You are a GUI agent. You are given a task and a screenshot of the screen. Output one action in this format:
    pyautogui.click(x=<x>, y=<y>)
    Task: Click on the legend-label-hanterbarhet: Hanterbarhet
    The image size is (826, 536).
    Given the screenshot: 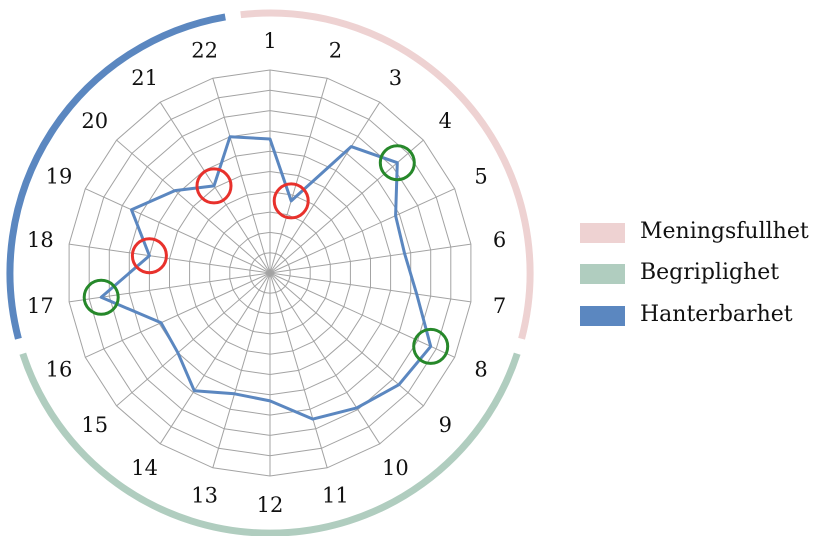 What is the action you would take?
    pyautogui.click(x=716, y=314)
    